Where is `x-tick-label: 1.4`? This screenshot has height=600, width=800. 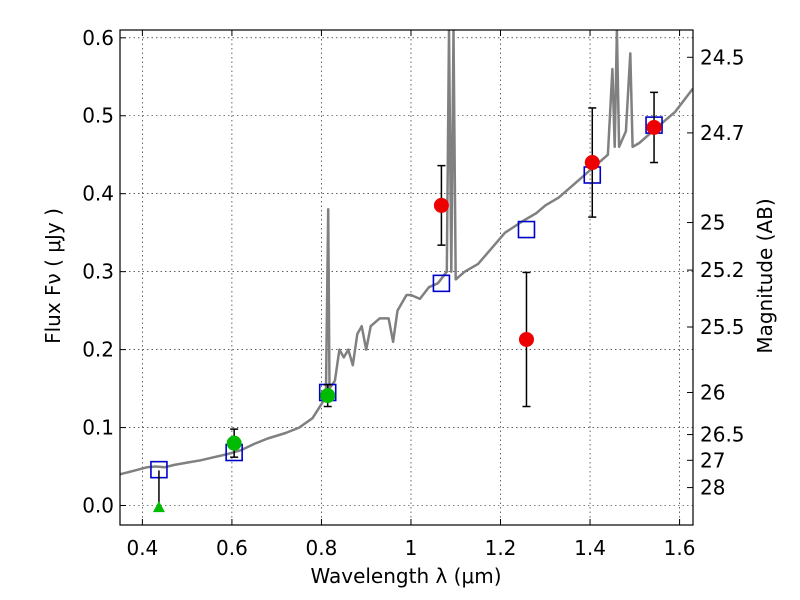
x-tick-label: 1.4 is located at coordinates (590, 548).